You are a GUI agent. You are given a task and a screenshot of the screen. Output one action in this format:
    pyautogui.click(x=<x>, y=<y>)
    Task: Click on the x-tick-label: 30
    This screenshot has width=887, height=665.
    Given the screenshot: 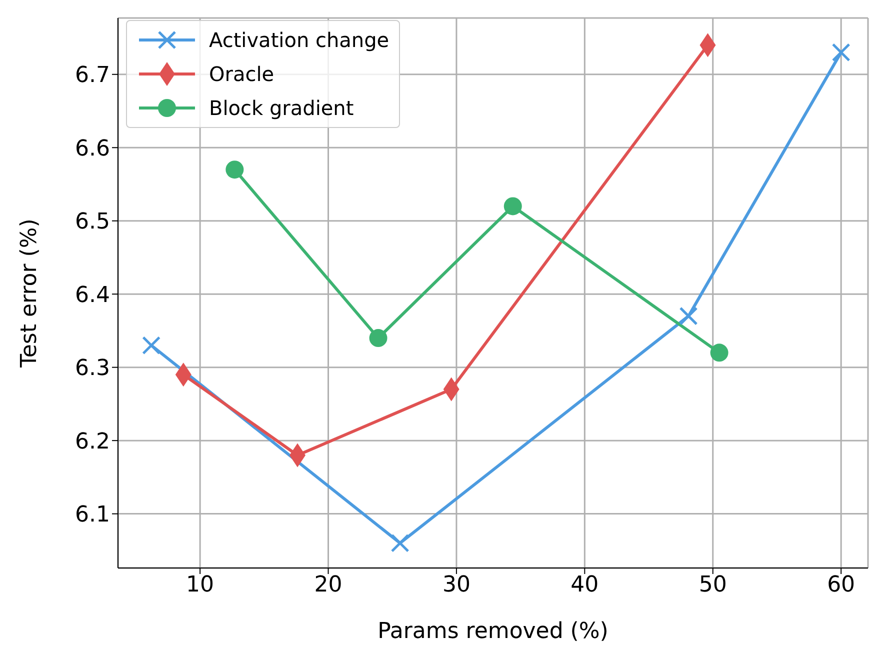 What is the action you would take?
    pyautogui.click(x=456, y=585)
    